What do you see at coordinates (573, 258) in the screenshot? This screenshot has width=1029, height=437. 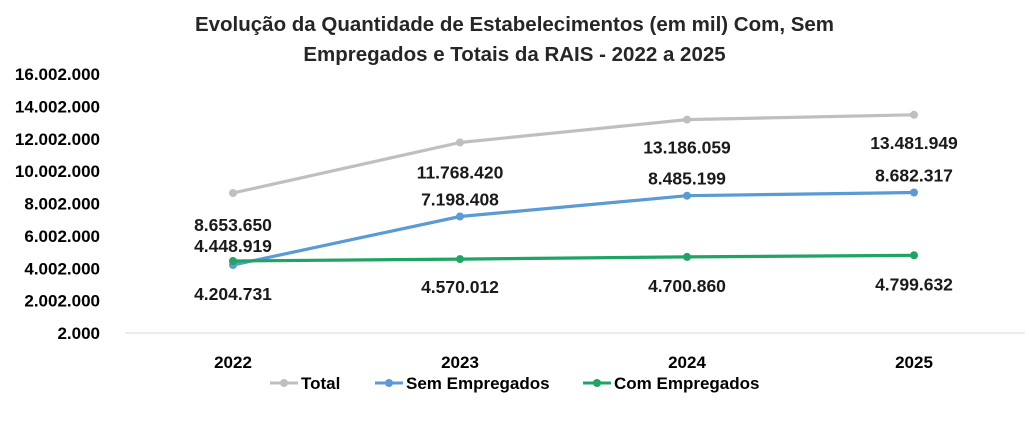 I see `series-line-com-empregados` at bounding box center [573, 258].